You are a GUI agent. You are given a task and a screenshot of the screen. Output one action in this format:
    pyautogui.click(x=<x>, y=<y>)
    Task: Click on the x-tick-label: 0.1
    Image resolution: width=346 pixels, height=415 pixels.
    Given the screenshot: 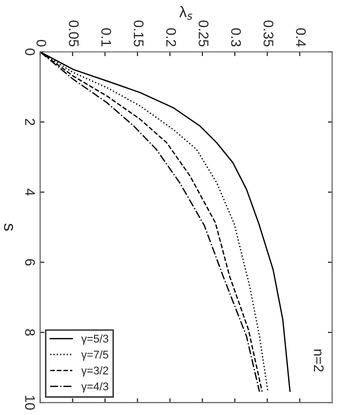 What is the action you would take?
    pyautogui.click(x=106, y=37)
    